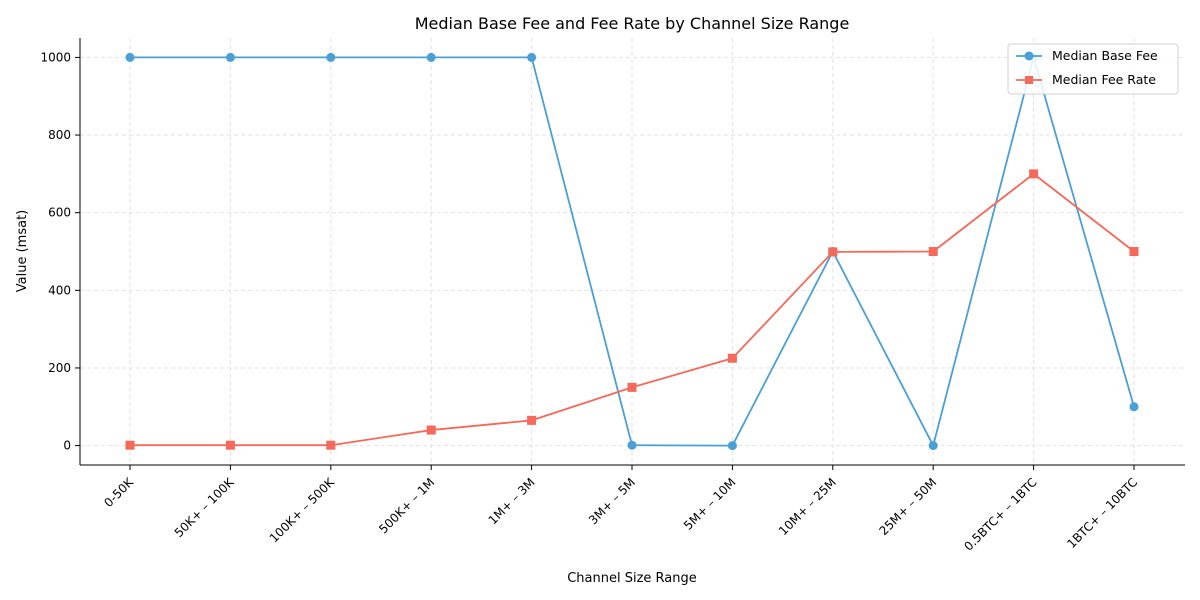 The width and height of the screenshot is (1200, 600). I want to click on x-tick-label: 500K+ – 1M, so click(406, 505).